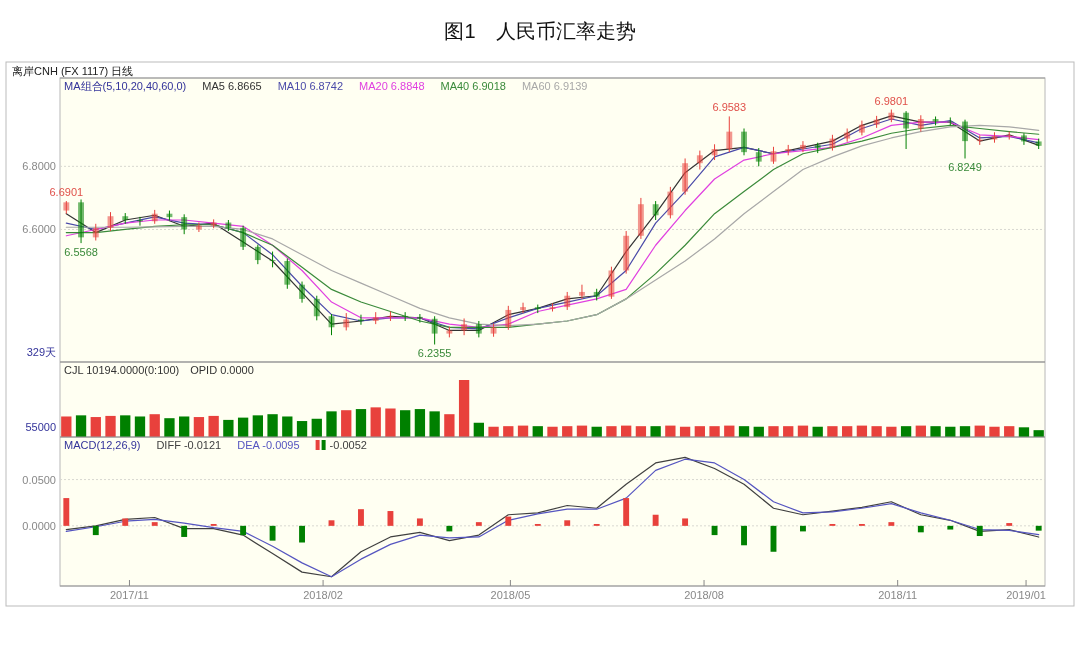  I want to click on y-tick-label: 0.0500, so click(39, 479).